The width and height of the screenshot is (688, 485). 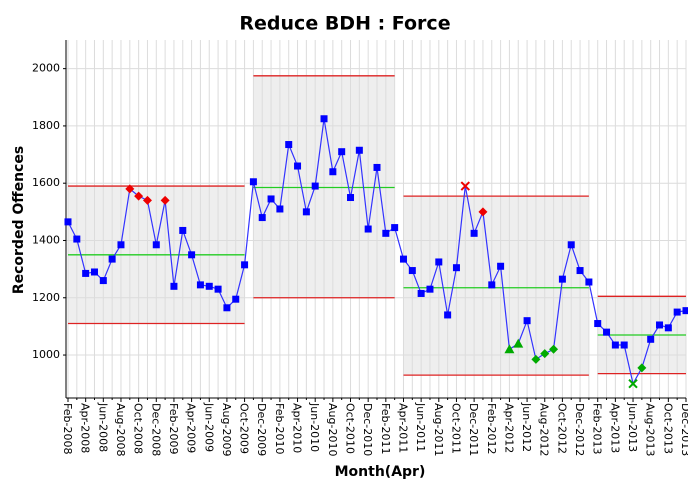 I want to click on y-tick-label: 1200, so click(x=46, y=297).